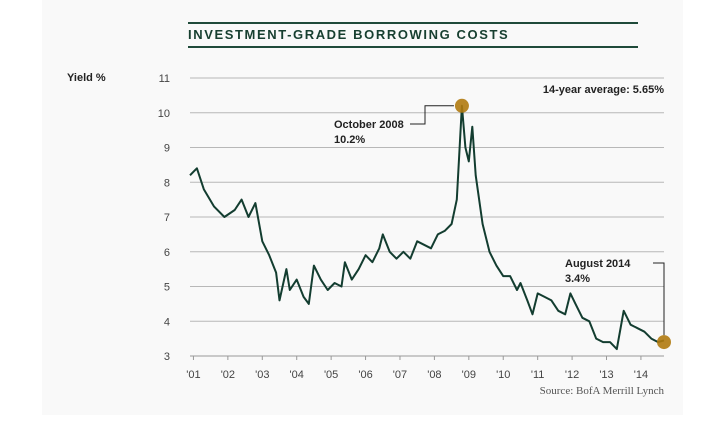 The height and width of the screenshot is (429, 725). What do you see at coordinates (413, 47) in the screenshot?
I see `title-bottom-rule` at bounding box center [413, 47].